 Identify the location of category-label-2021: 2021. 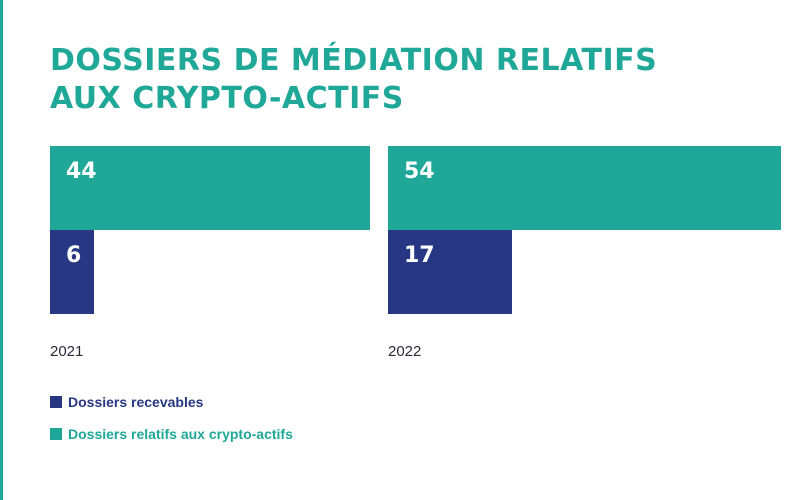
(67, 351).